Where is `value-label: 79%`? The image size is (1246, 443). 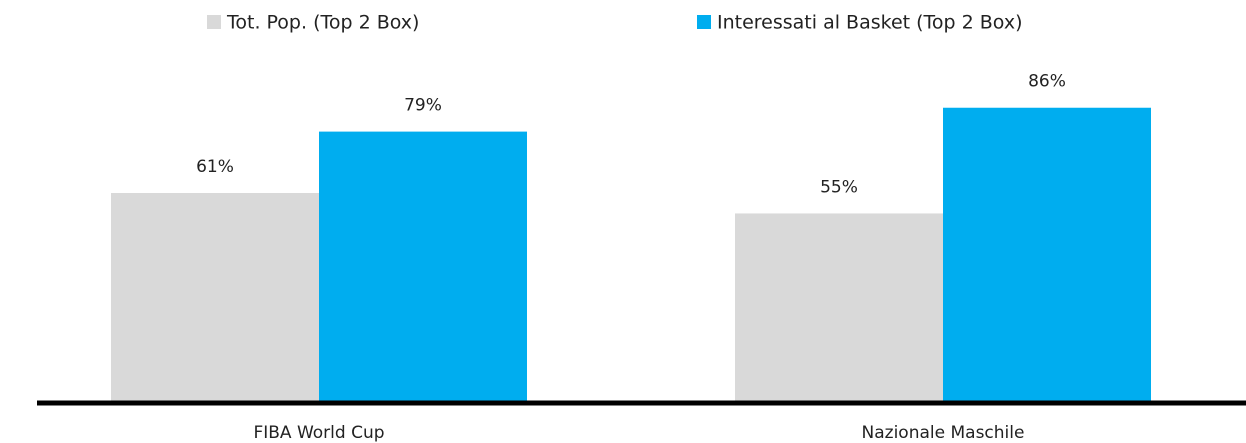
value-label: 79% is located at coordinates (423, 106).